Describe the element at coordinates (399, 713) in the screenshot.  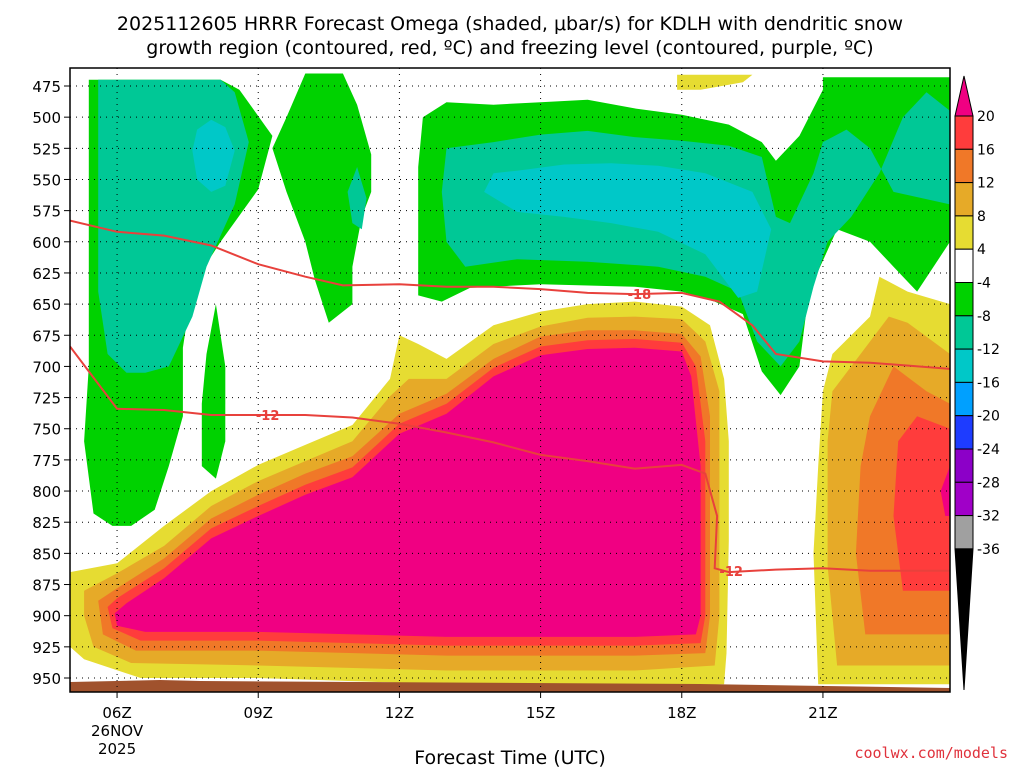
I see `x-tick-label: 12Z` at that location.